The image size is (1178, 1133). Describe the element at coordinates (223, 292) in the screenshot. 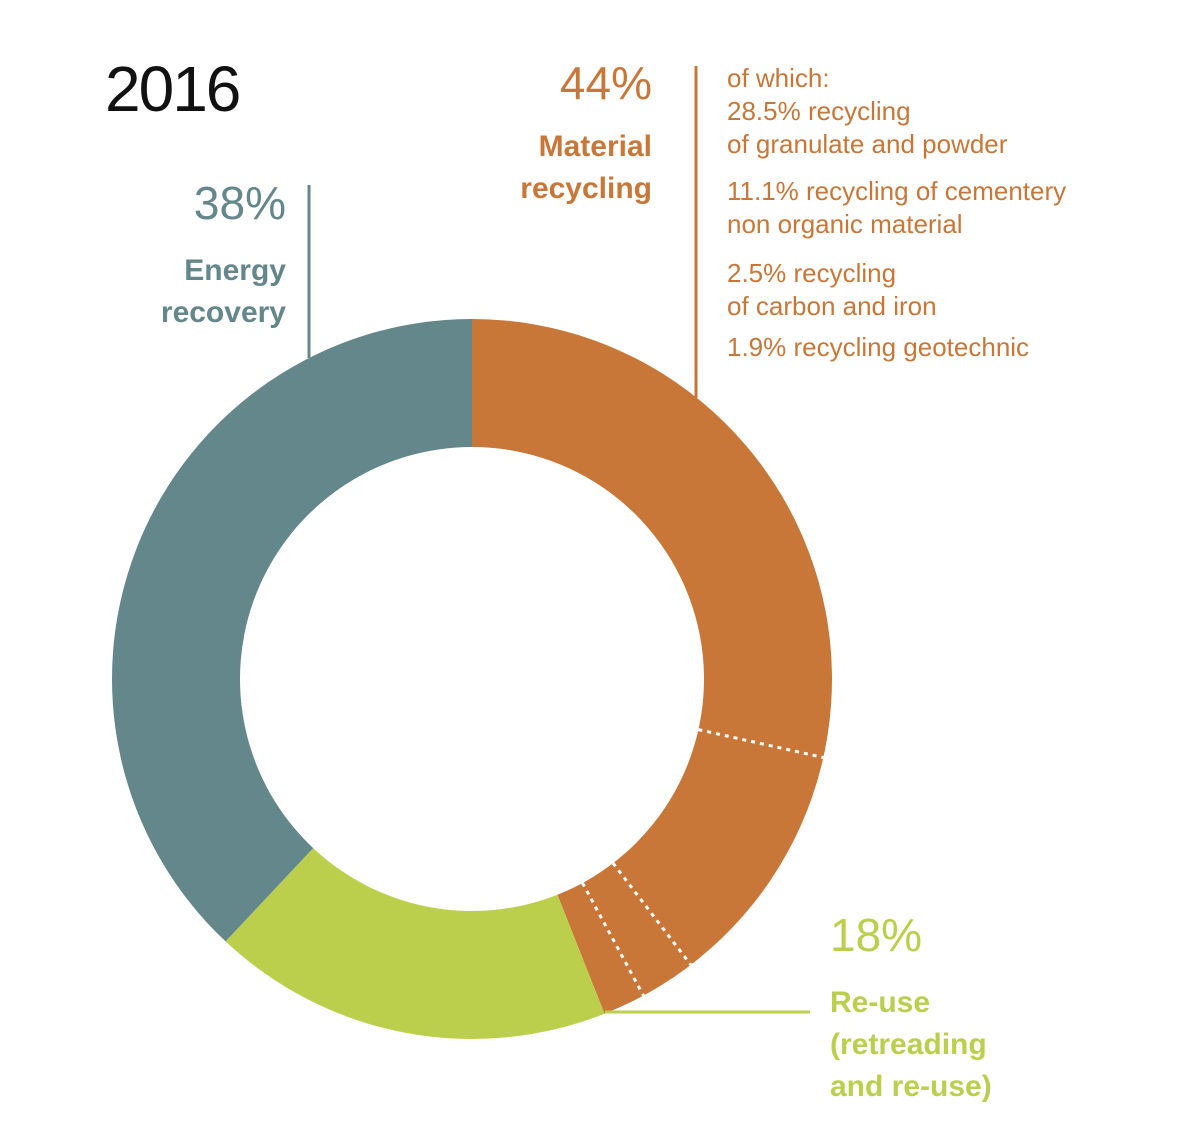

I see `energy-label: Energy recovery` at that location.